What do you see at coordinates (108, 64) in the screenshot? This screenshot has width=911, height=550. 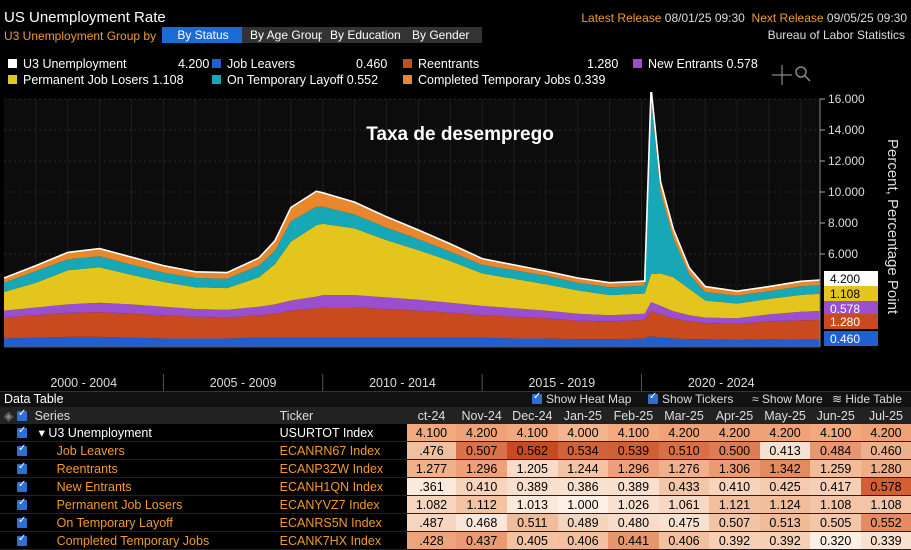 I see `legend-item-u3: U3 Unemployment 4.200` at bounding box center [108, 64].